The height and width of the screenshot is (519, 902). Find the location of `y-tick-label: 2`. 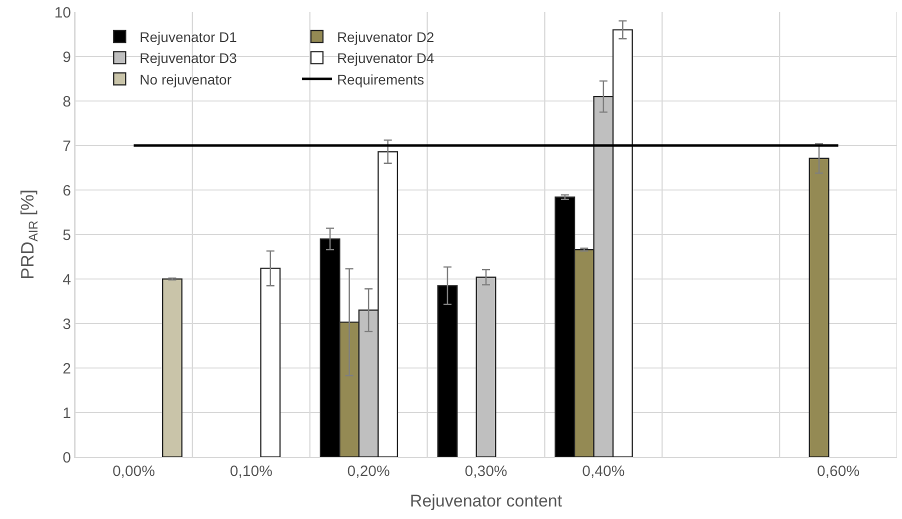

y-tick-label: 2 is located at coordinates (66, 369).